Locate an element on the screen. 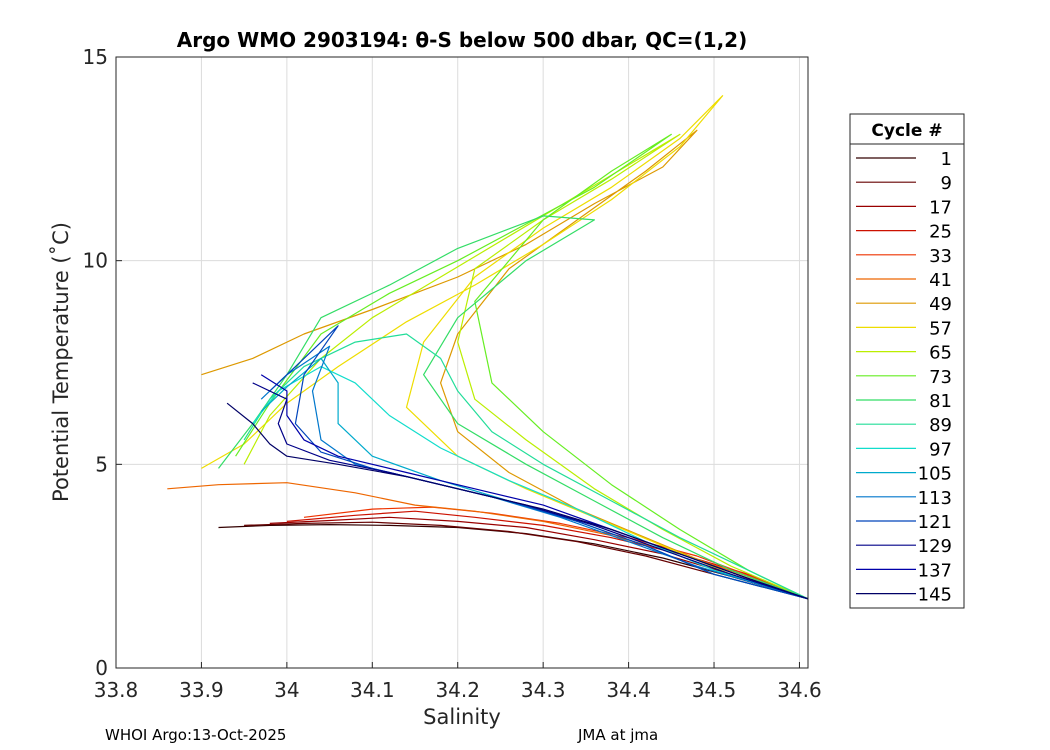 This screenshot has width=1050, height=750. legend-label: 129 is located at coordinates (935, 546).